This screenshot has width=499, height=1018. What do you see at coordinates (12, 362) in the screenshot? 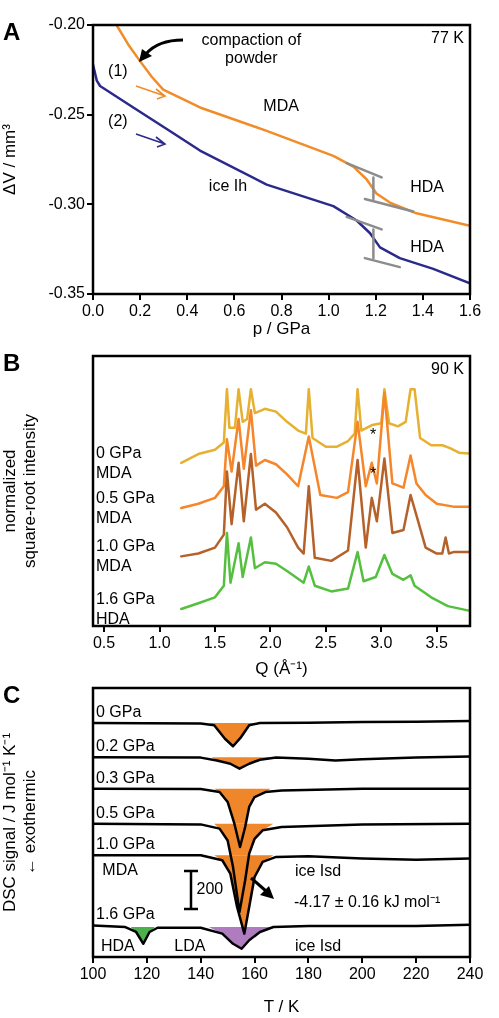
I see `chart-title: B` at bounding box center [12, 362].